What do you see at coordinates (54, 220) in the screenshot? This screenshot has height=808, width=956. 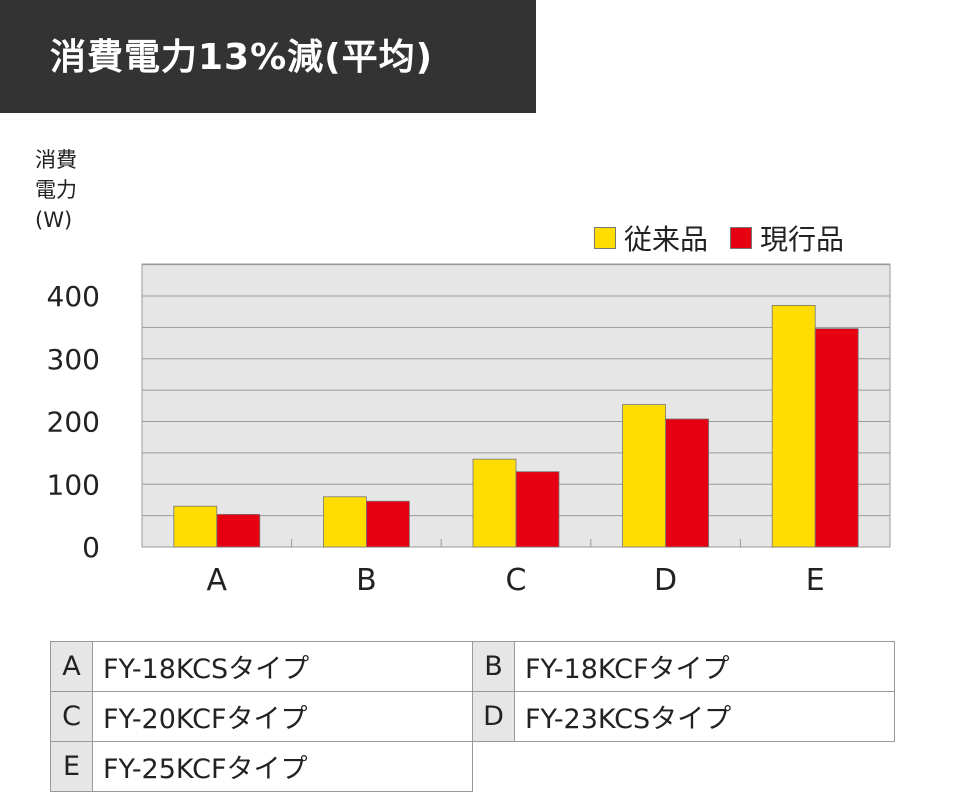 I see `y-axis-label-line: (W)` at bounding box center [54, 220].